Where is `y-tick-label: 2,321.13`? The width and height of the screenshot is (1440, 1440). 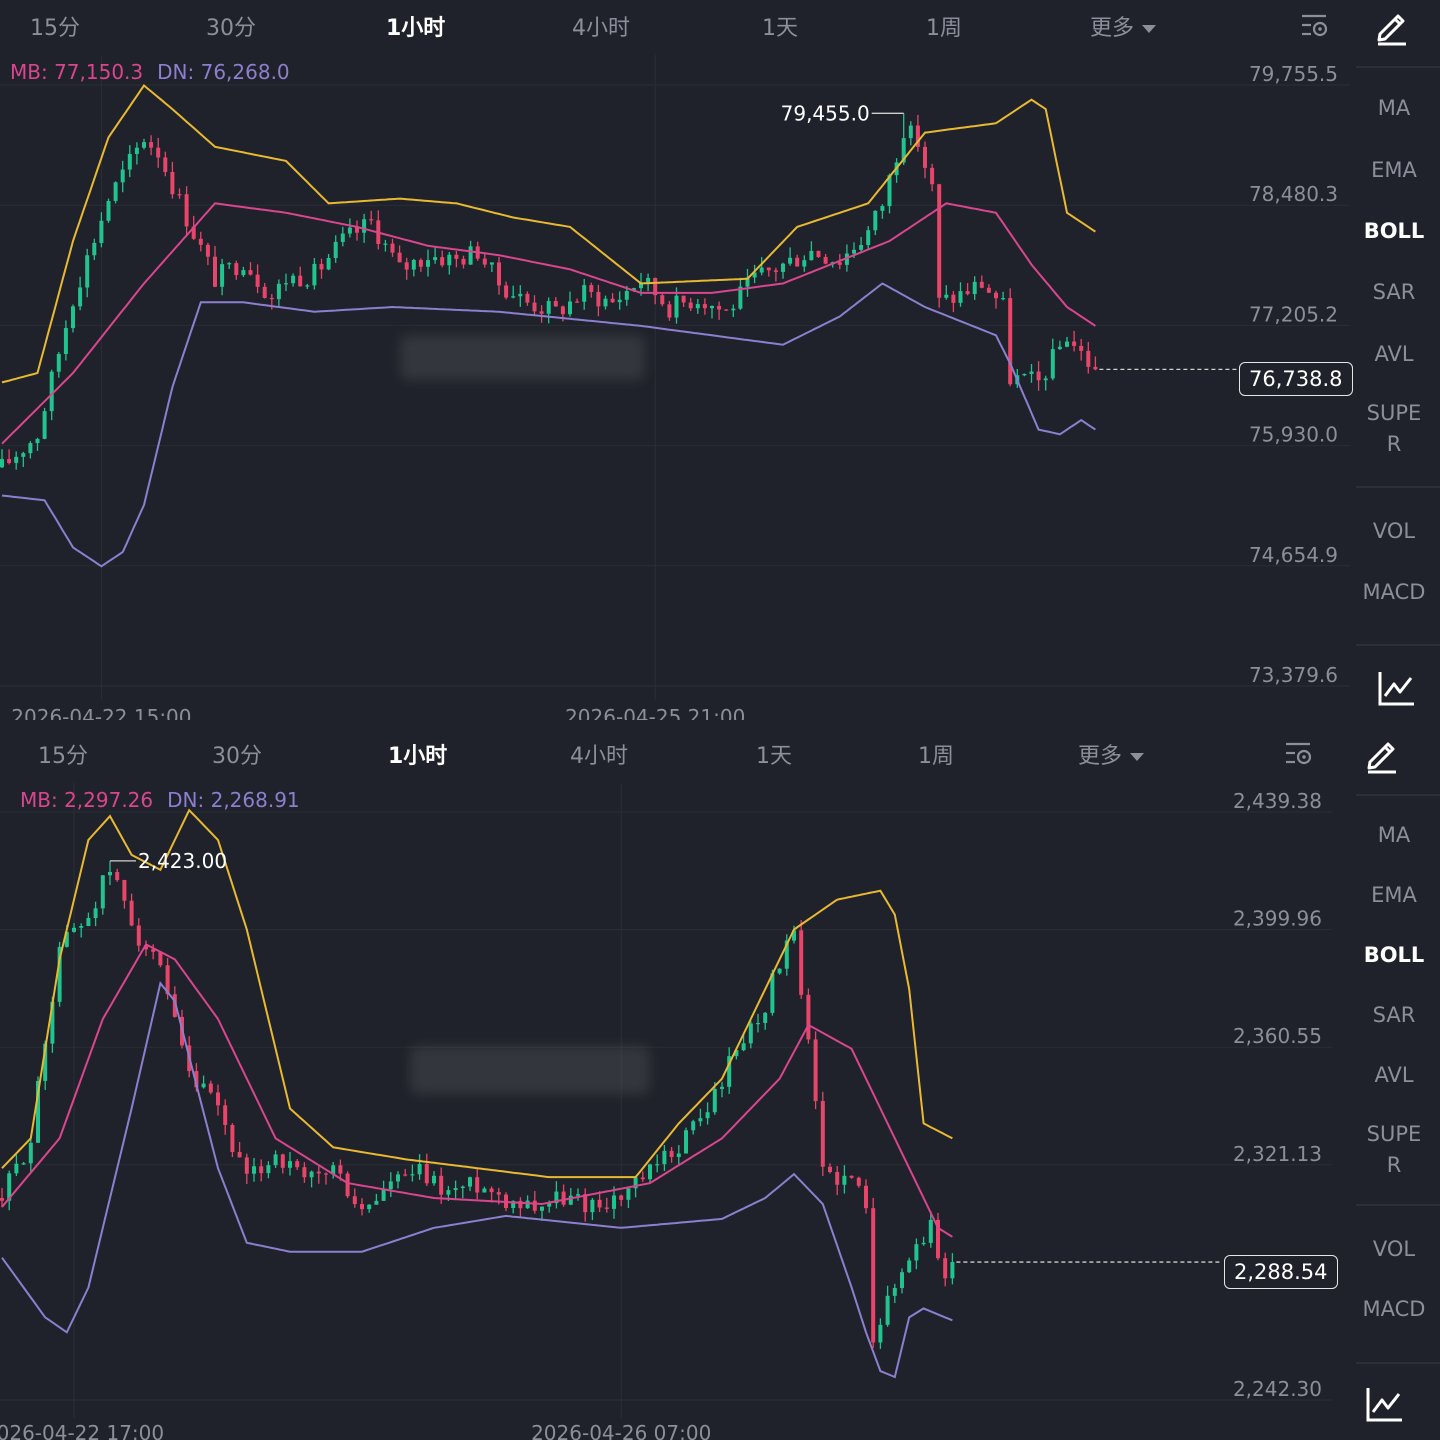 y-tick-label: 2,321.13 is located at coordinates (1277, 1154).